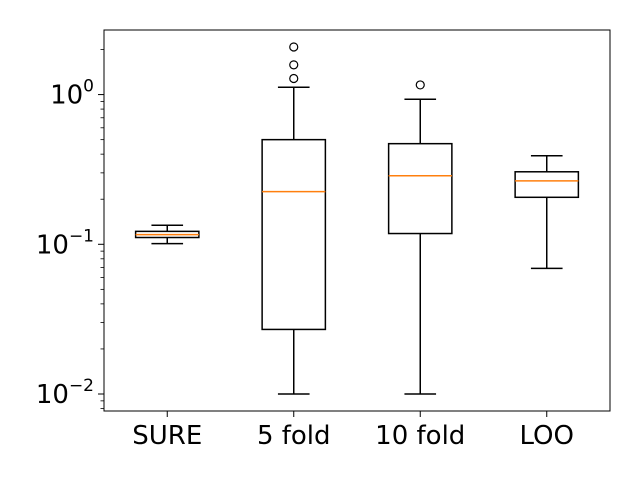  I want to click on x-tick-label: 10 fold, so click(420, 436).